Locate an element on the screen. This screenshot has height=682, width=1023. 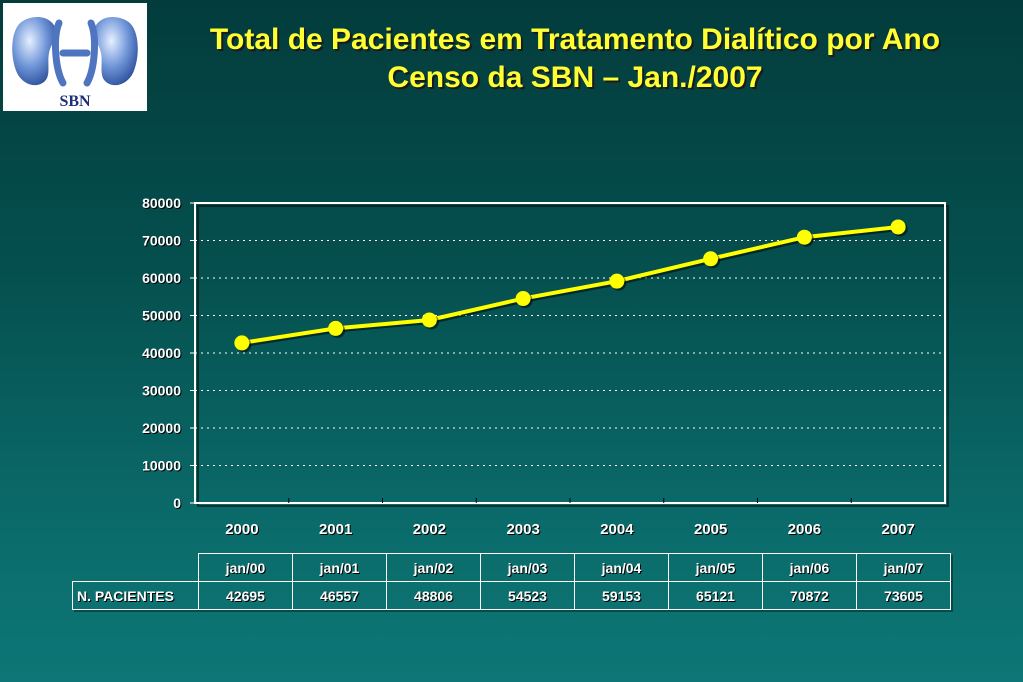
table-header-cell: jan/03 is located at coordinates (527, 567).